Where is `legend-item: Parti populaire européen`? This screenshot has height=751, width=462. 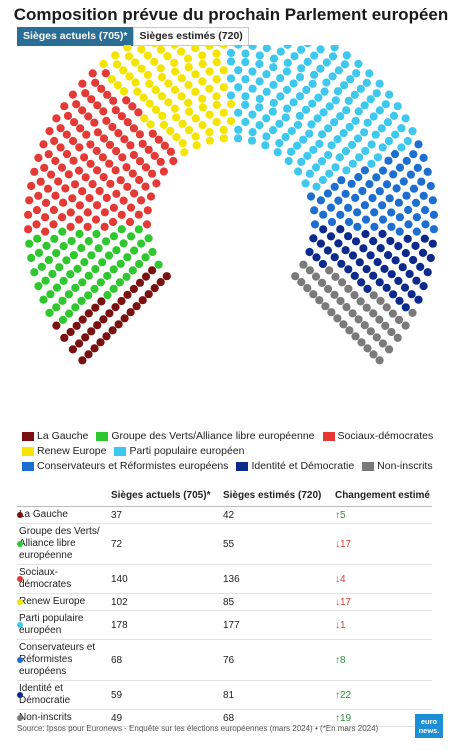
legend-item: Parti populaire européen is located at coordinates (179, 451).